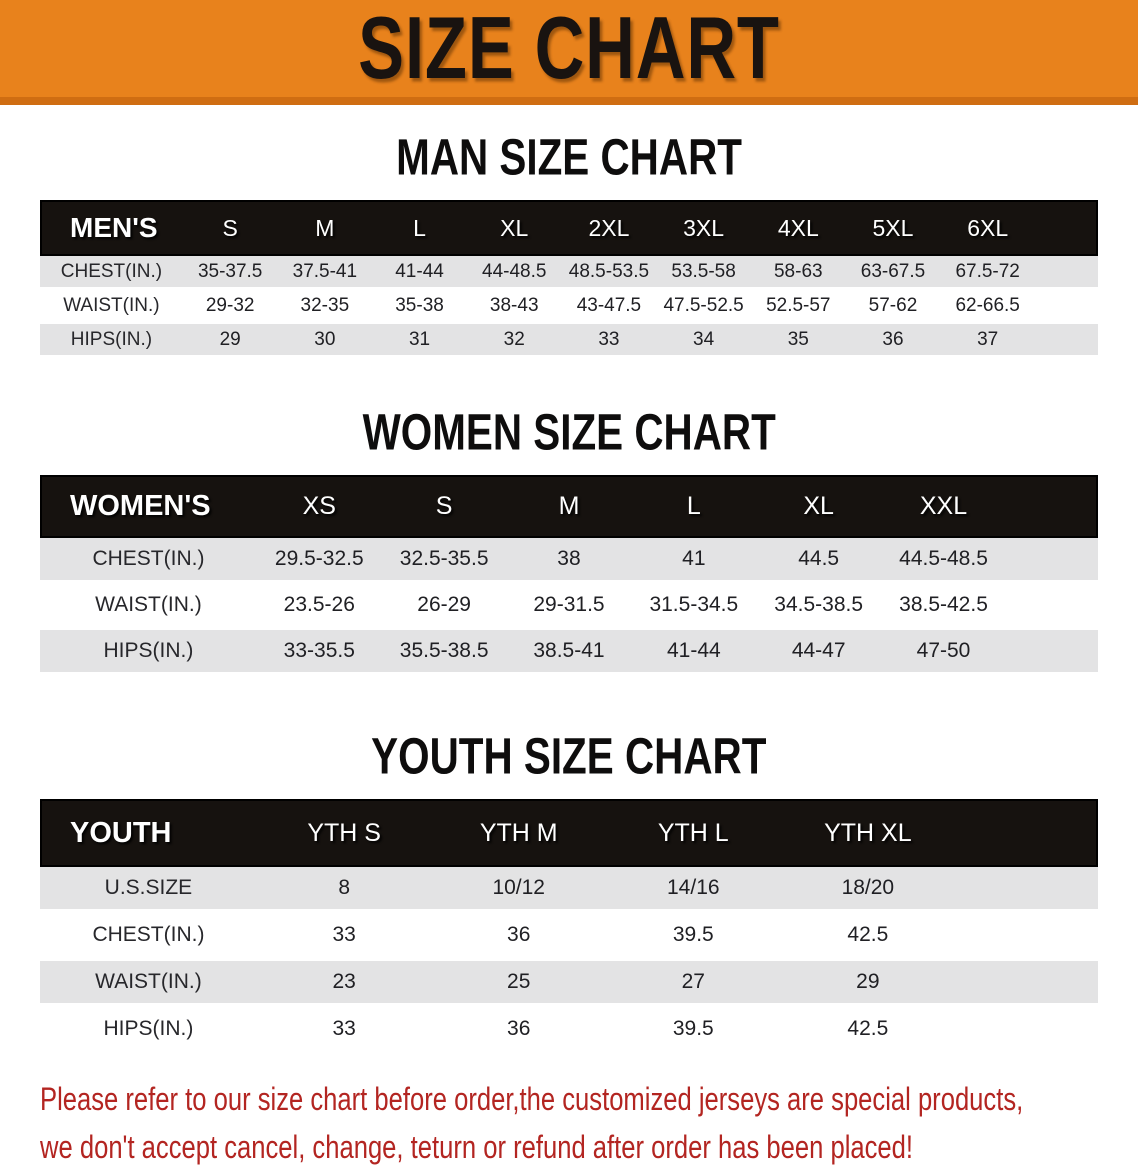 The image size is (1138, 1171). I want to click on size-value-cell: 38.5-42.5, so click(943, 607).